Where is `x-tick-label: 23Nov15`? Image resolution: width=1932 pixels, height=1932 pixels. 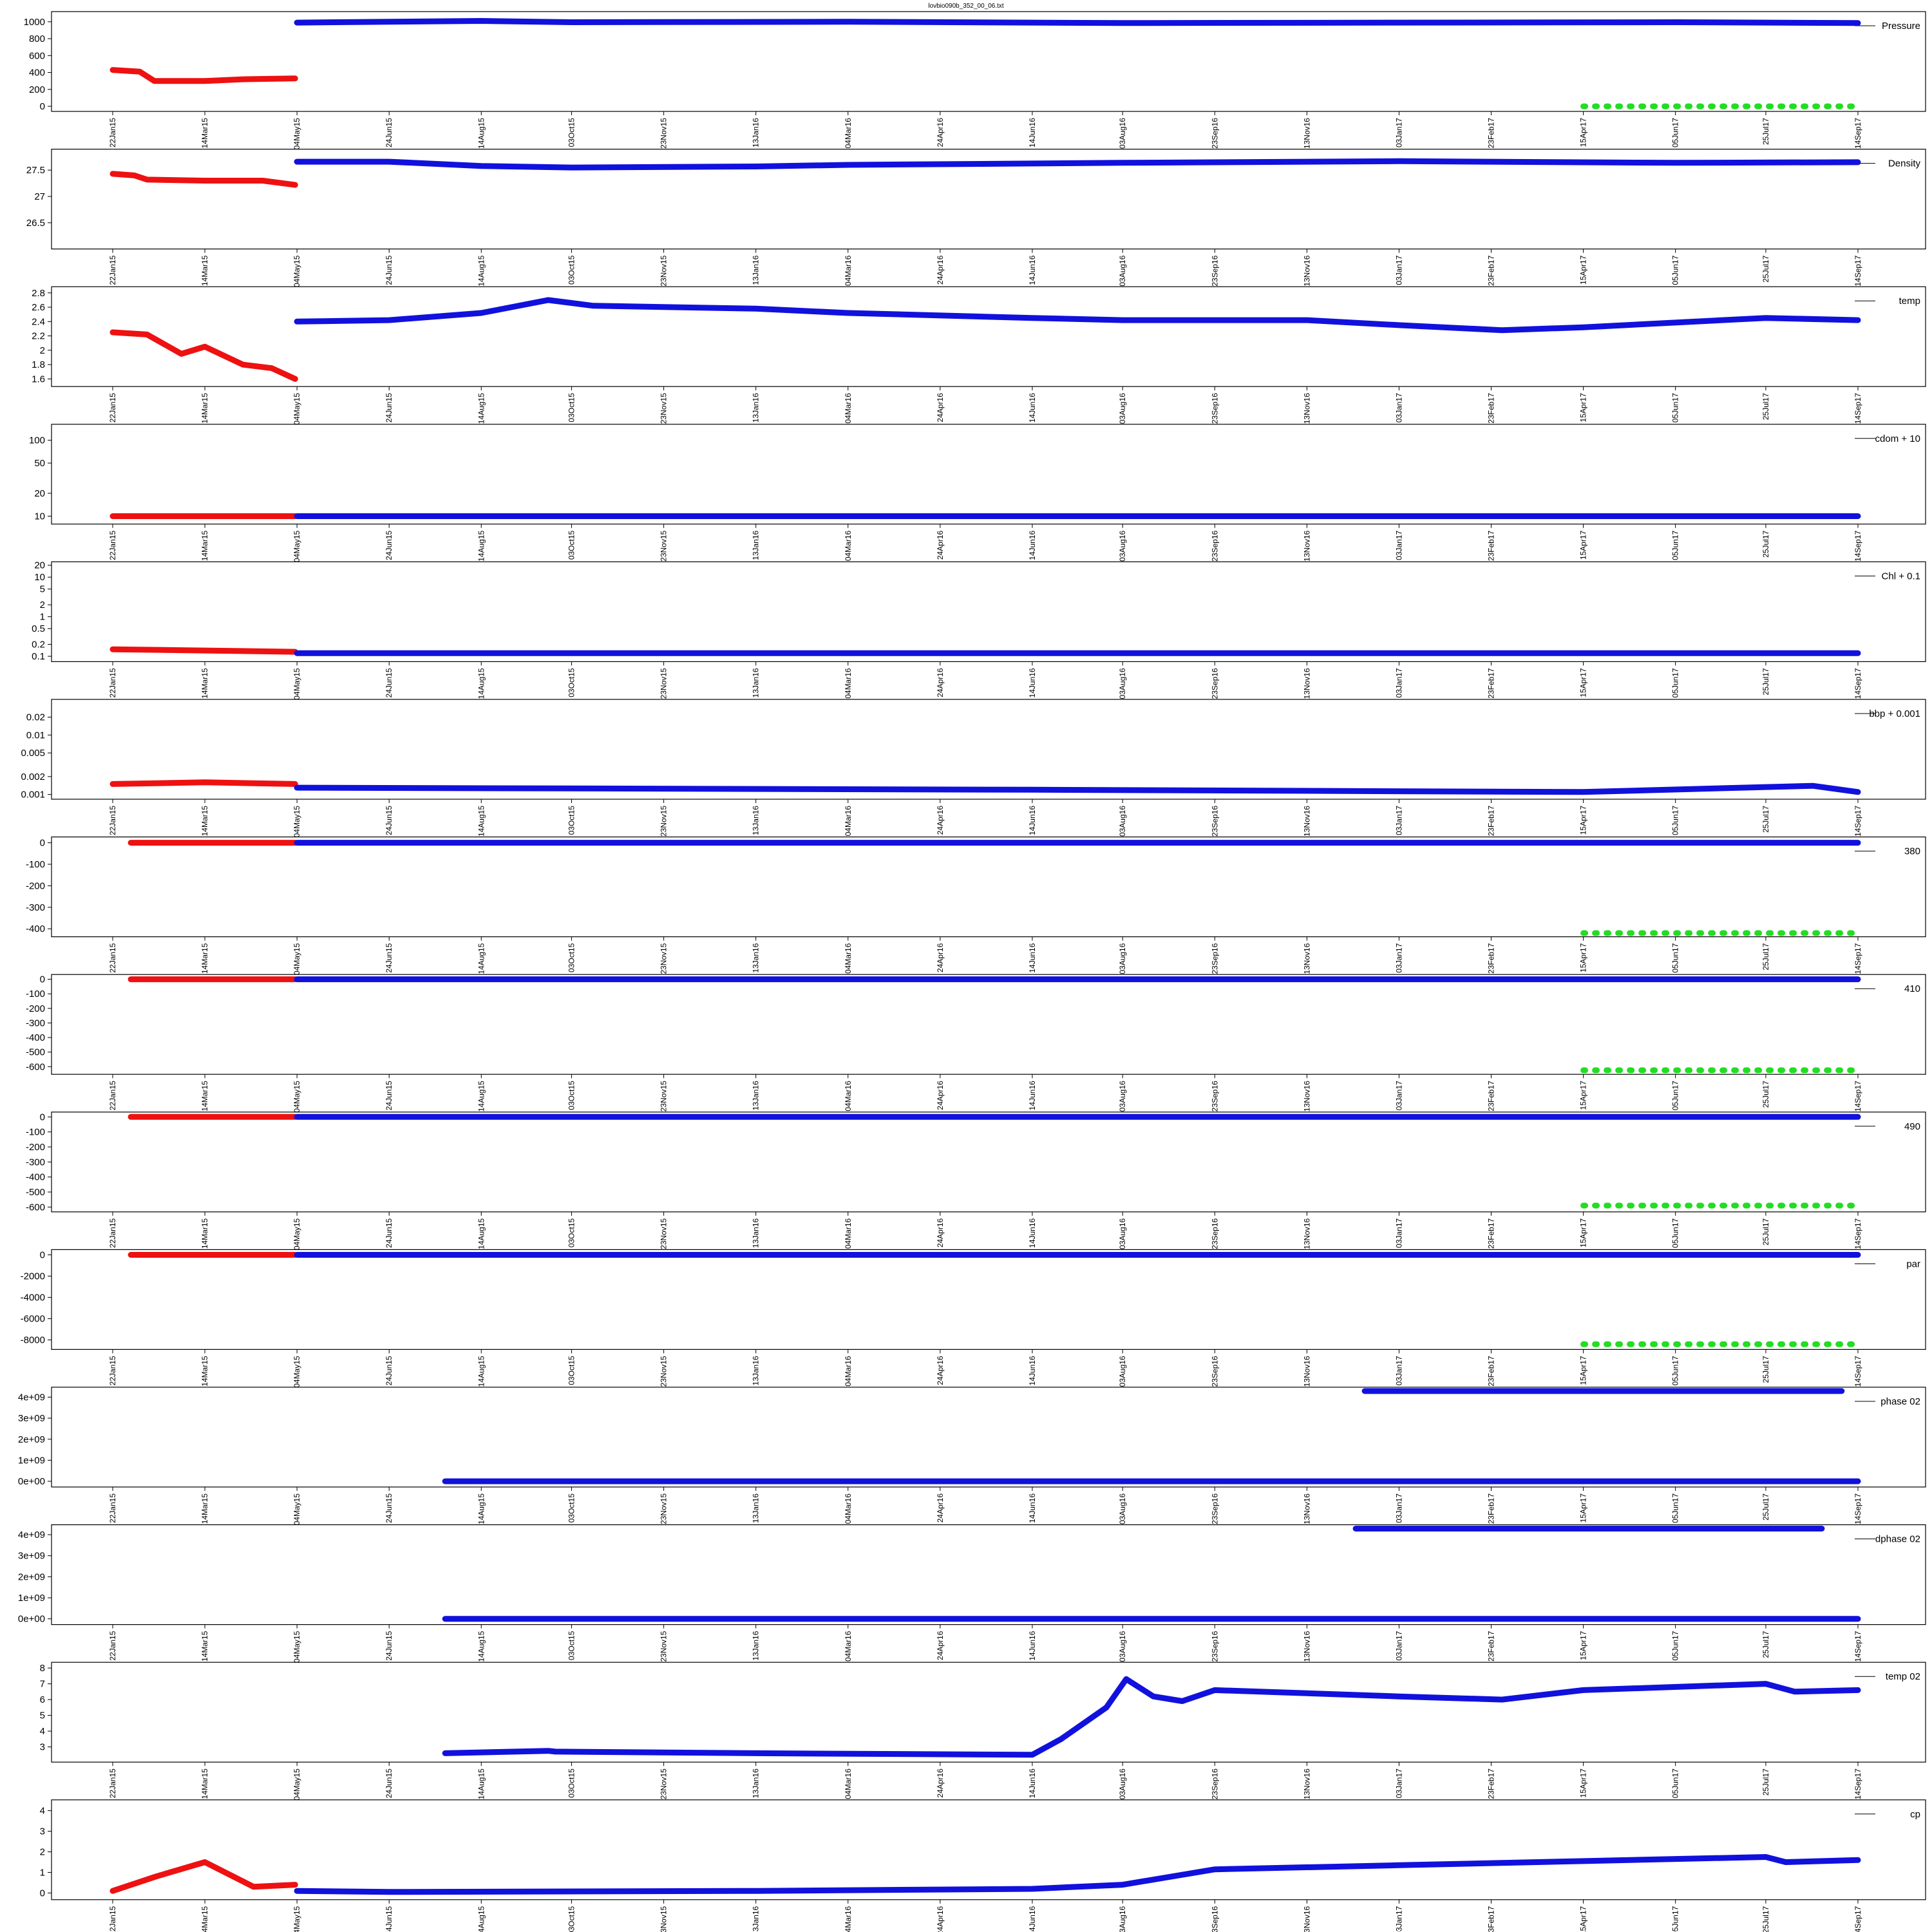
x-tick-label: 23Nov15 is located at coordinates (663, 133).